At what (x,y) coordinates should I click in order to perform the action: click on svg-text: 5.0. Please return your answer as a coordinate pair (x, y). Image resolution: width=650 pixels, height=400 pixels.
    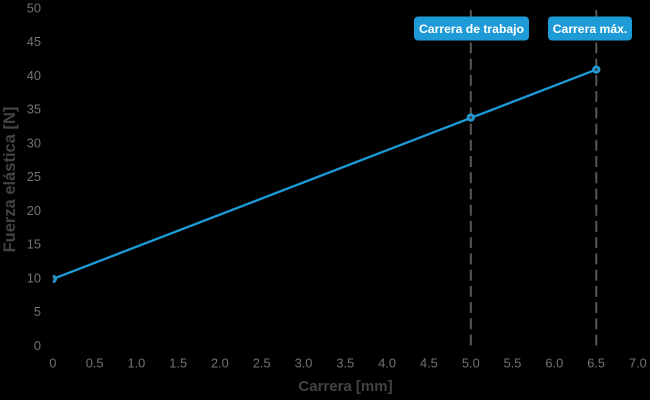
    Looking at the image, I should click on (471, 362).